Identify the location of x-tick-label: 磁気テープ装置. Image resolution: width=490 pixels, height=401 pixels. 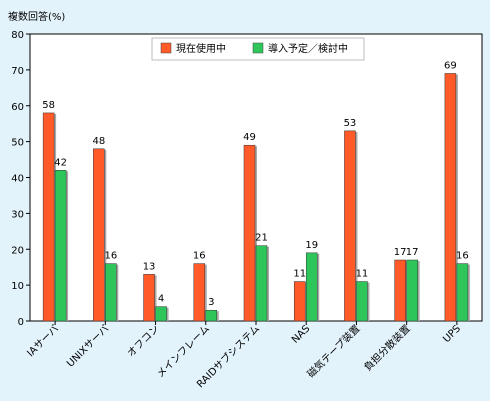
(333, 351).